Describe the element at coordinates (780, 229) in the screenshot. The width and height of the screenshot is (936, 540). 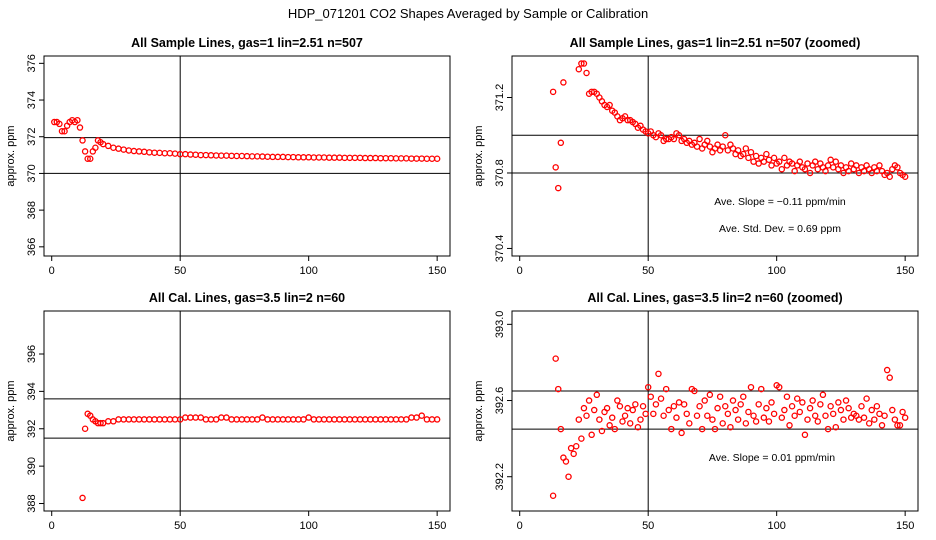
I see `annotation-text: Ave. Std. Dev. = 0.69 ppm` at that location.